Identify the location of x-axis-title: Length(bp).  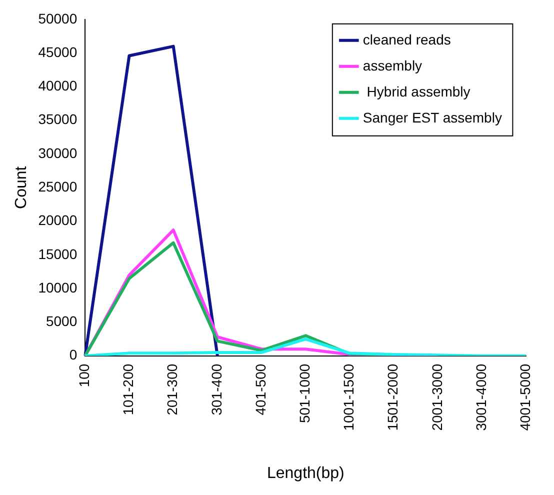
(305, 473).